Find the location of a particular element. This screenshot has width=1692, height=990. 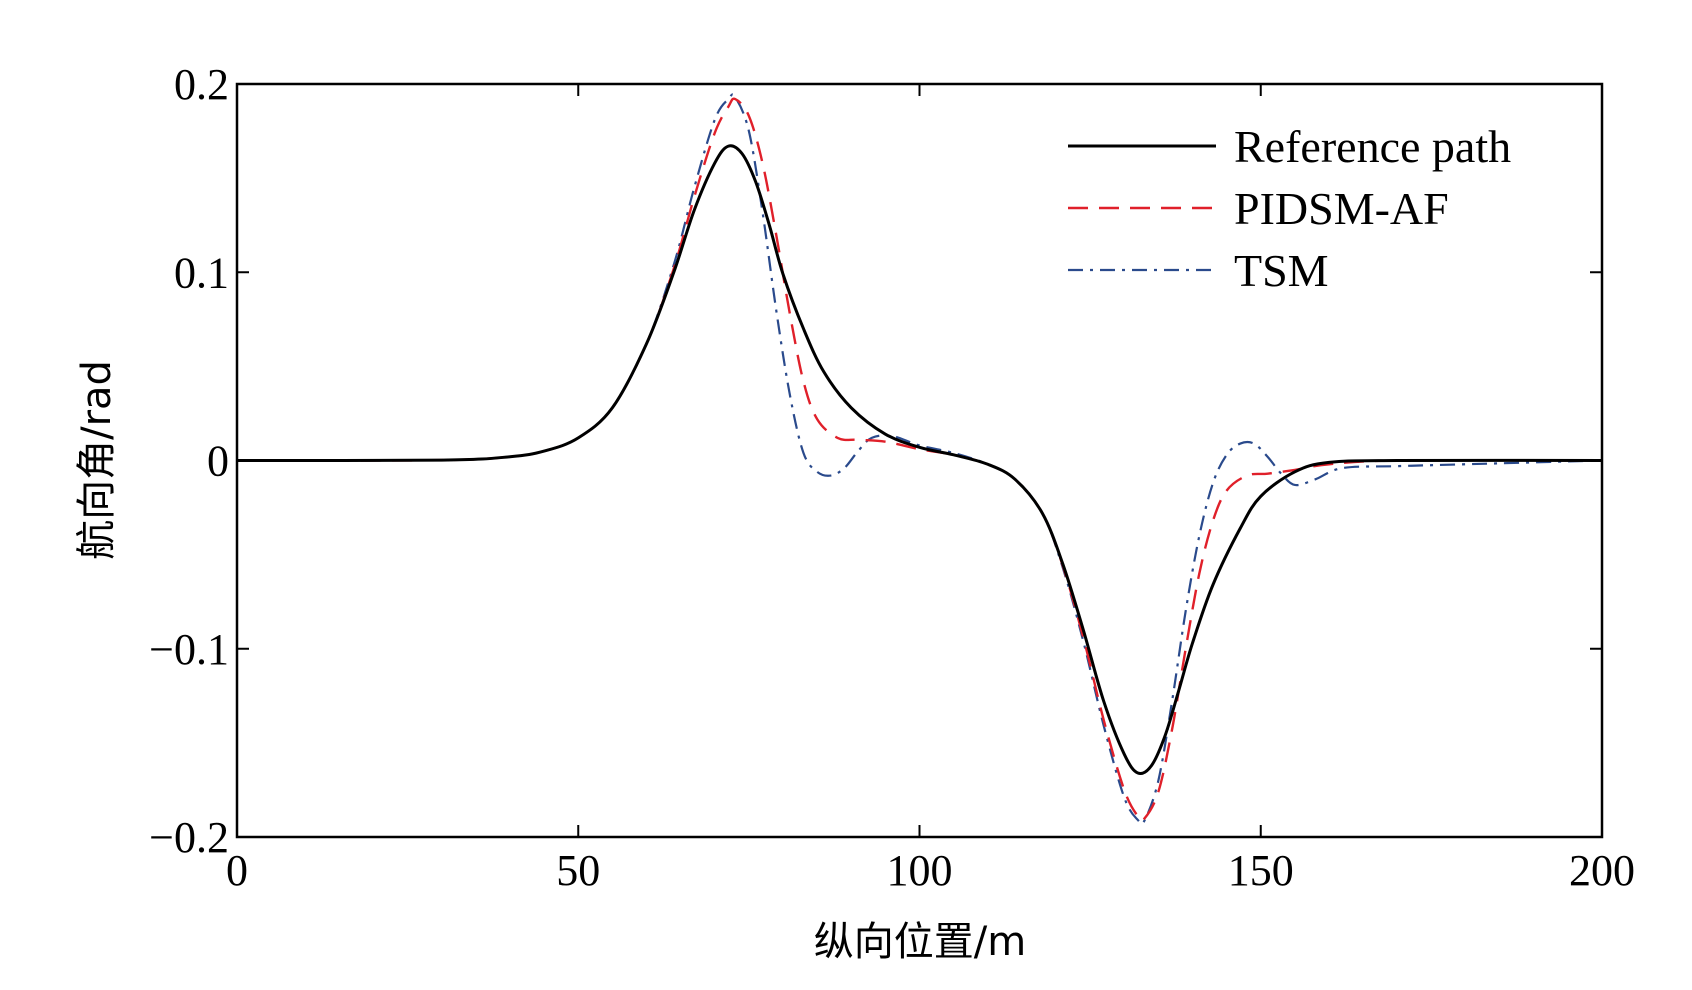

x-tick-label: 50 is located at coordinates (578, 870).